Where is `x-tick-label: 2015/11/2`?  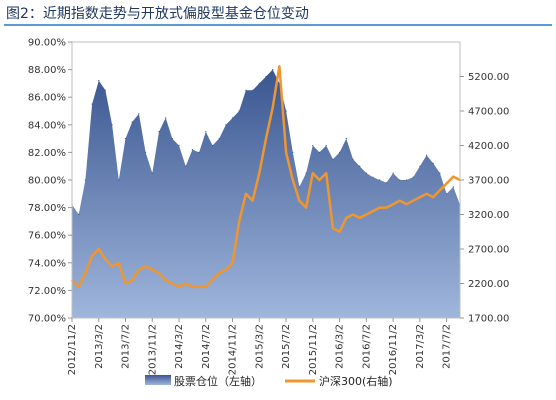
x-tick-label: 2015/11/2 is located at coordinates (313, 349).